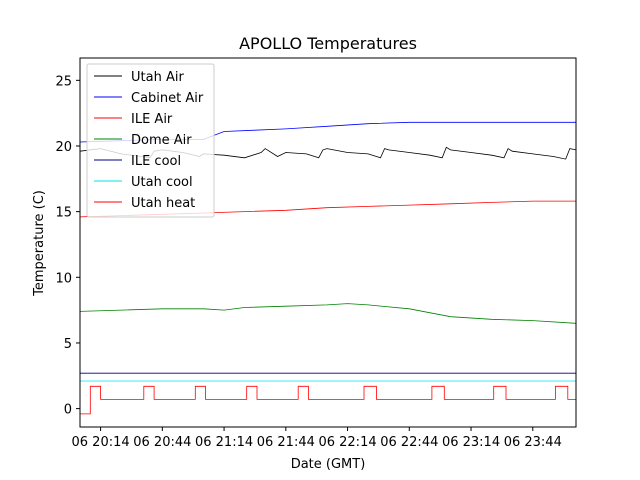 The image size is (640, 480). What do you see at coordinates (224, 442) in the screenshot?
I see `x-tick-label: 06 21:14` at bounding box center [224, 442].